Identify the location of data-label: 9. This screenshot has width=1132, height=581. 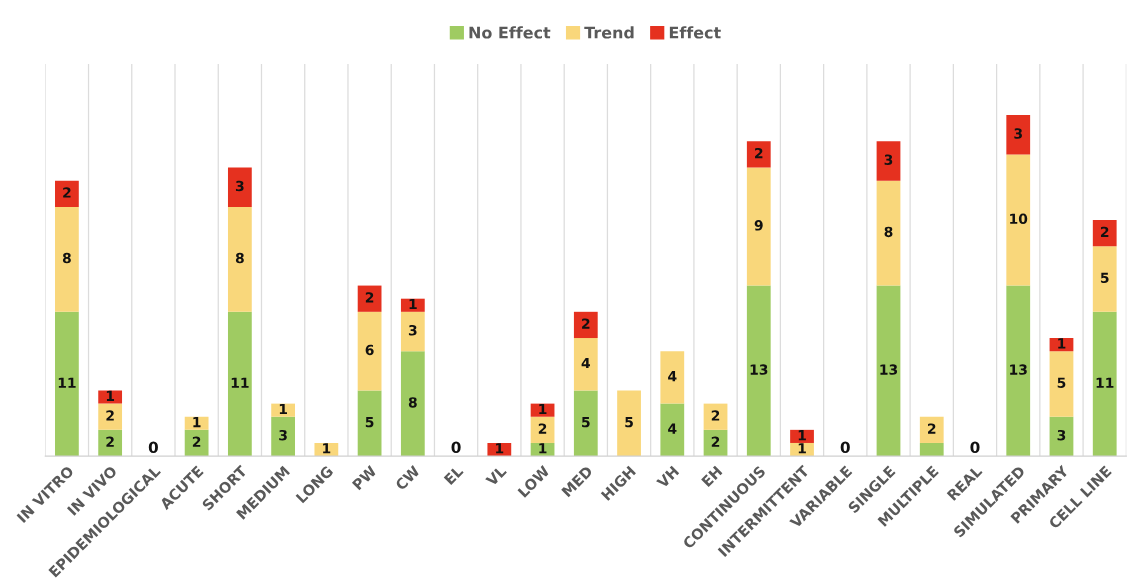
(758, 225).